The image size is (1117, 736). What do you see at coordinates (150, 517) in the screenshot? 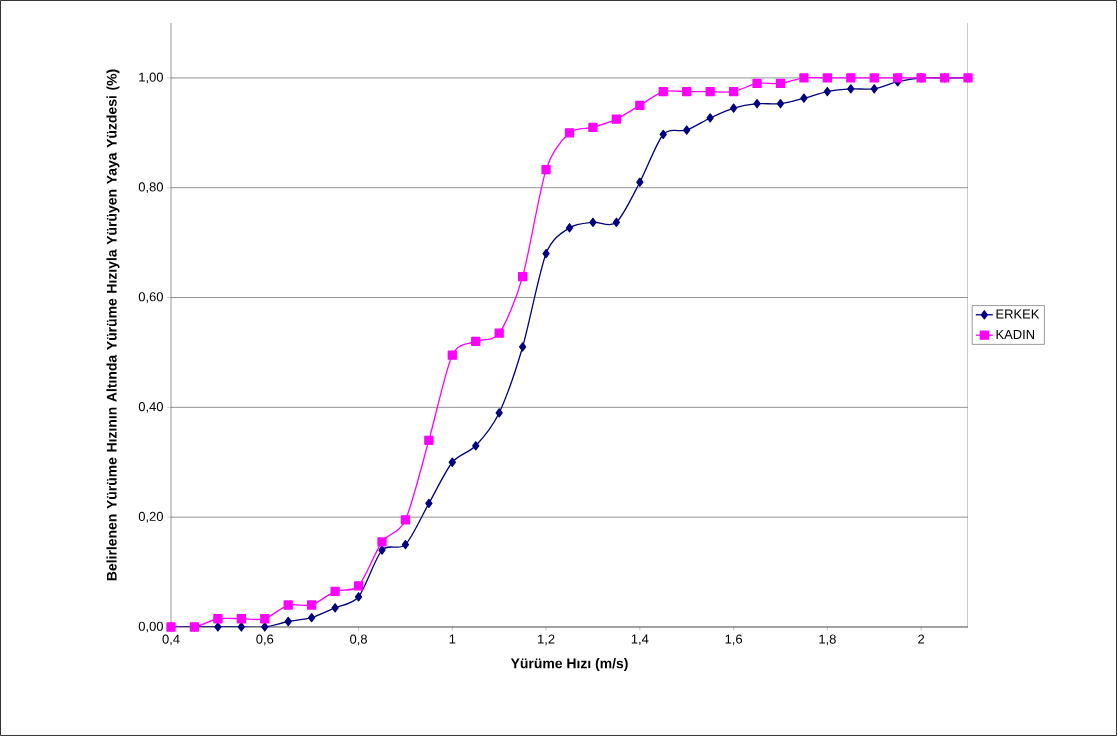
I see `y-tick-label: 0,20` at bounding box center [150, 517].